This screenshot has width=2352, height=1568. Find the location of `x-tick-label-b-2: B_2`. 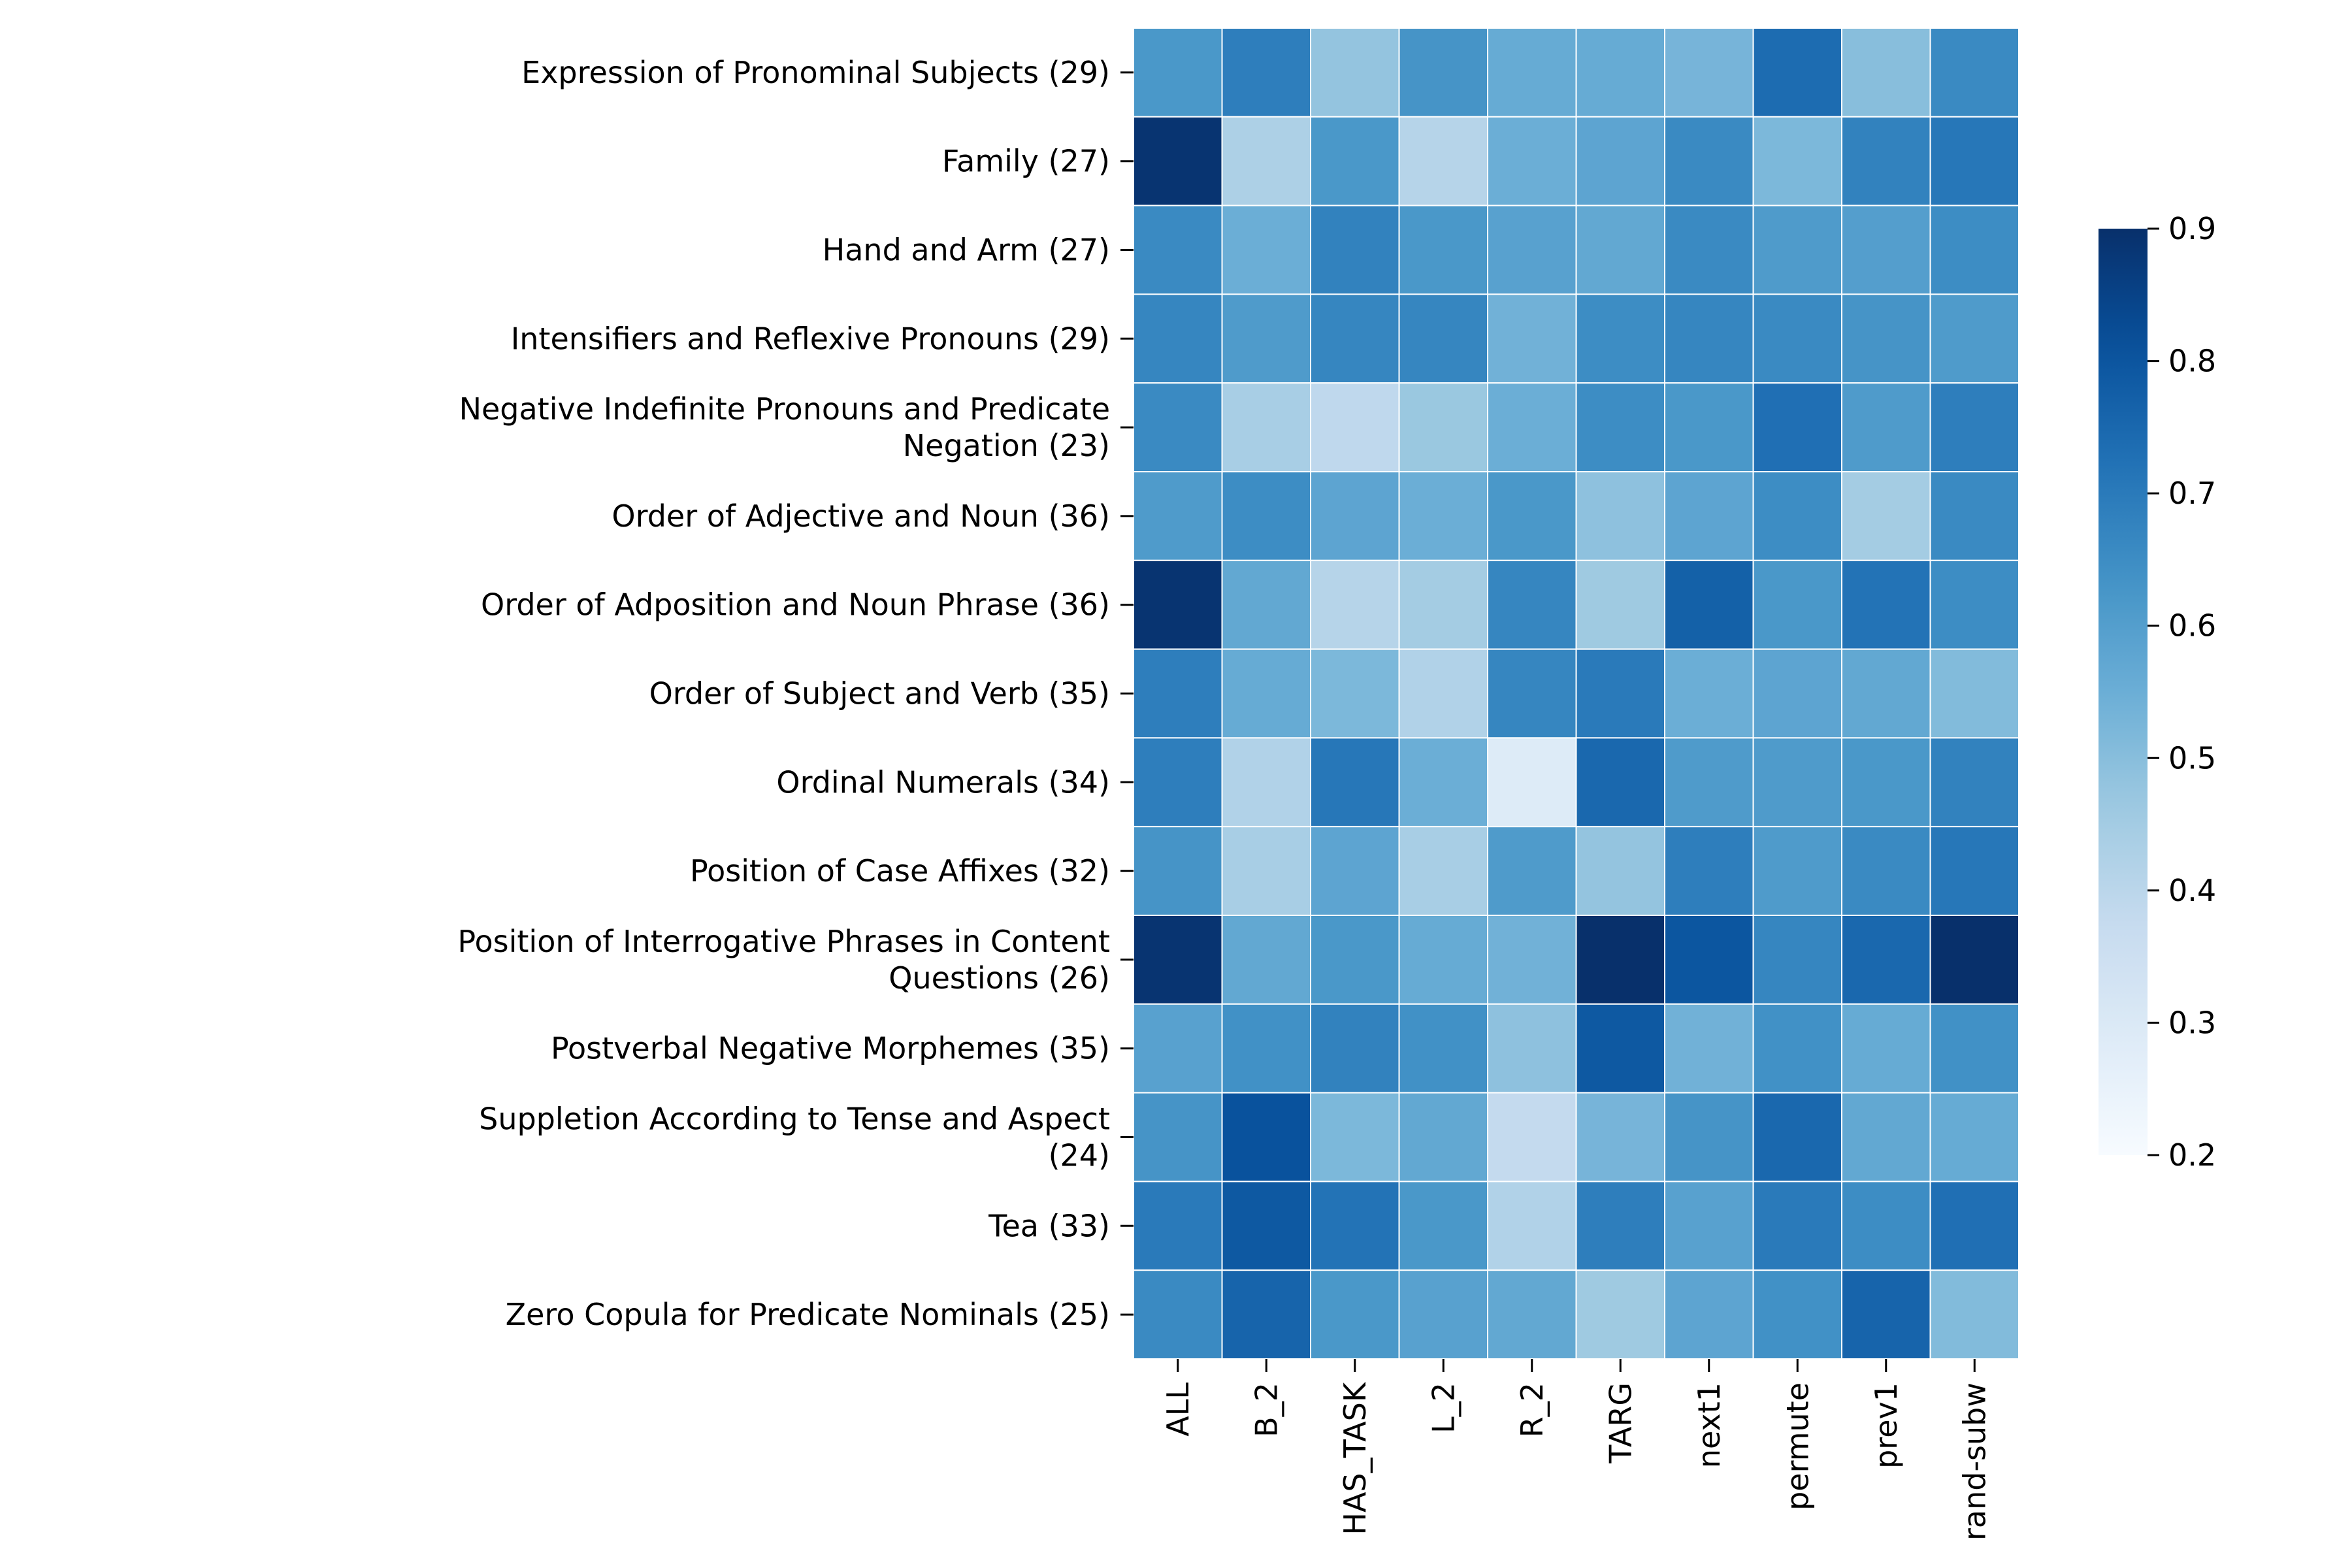

x-tick-label-b-2: B_2 is located at coordinates (1266, 1409).